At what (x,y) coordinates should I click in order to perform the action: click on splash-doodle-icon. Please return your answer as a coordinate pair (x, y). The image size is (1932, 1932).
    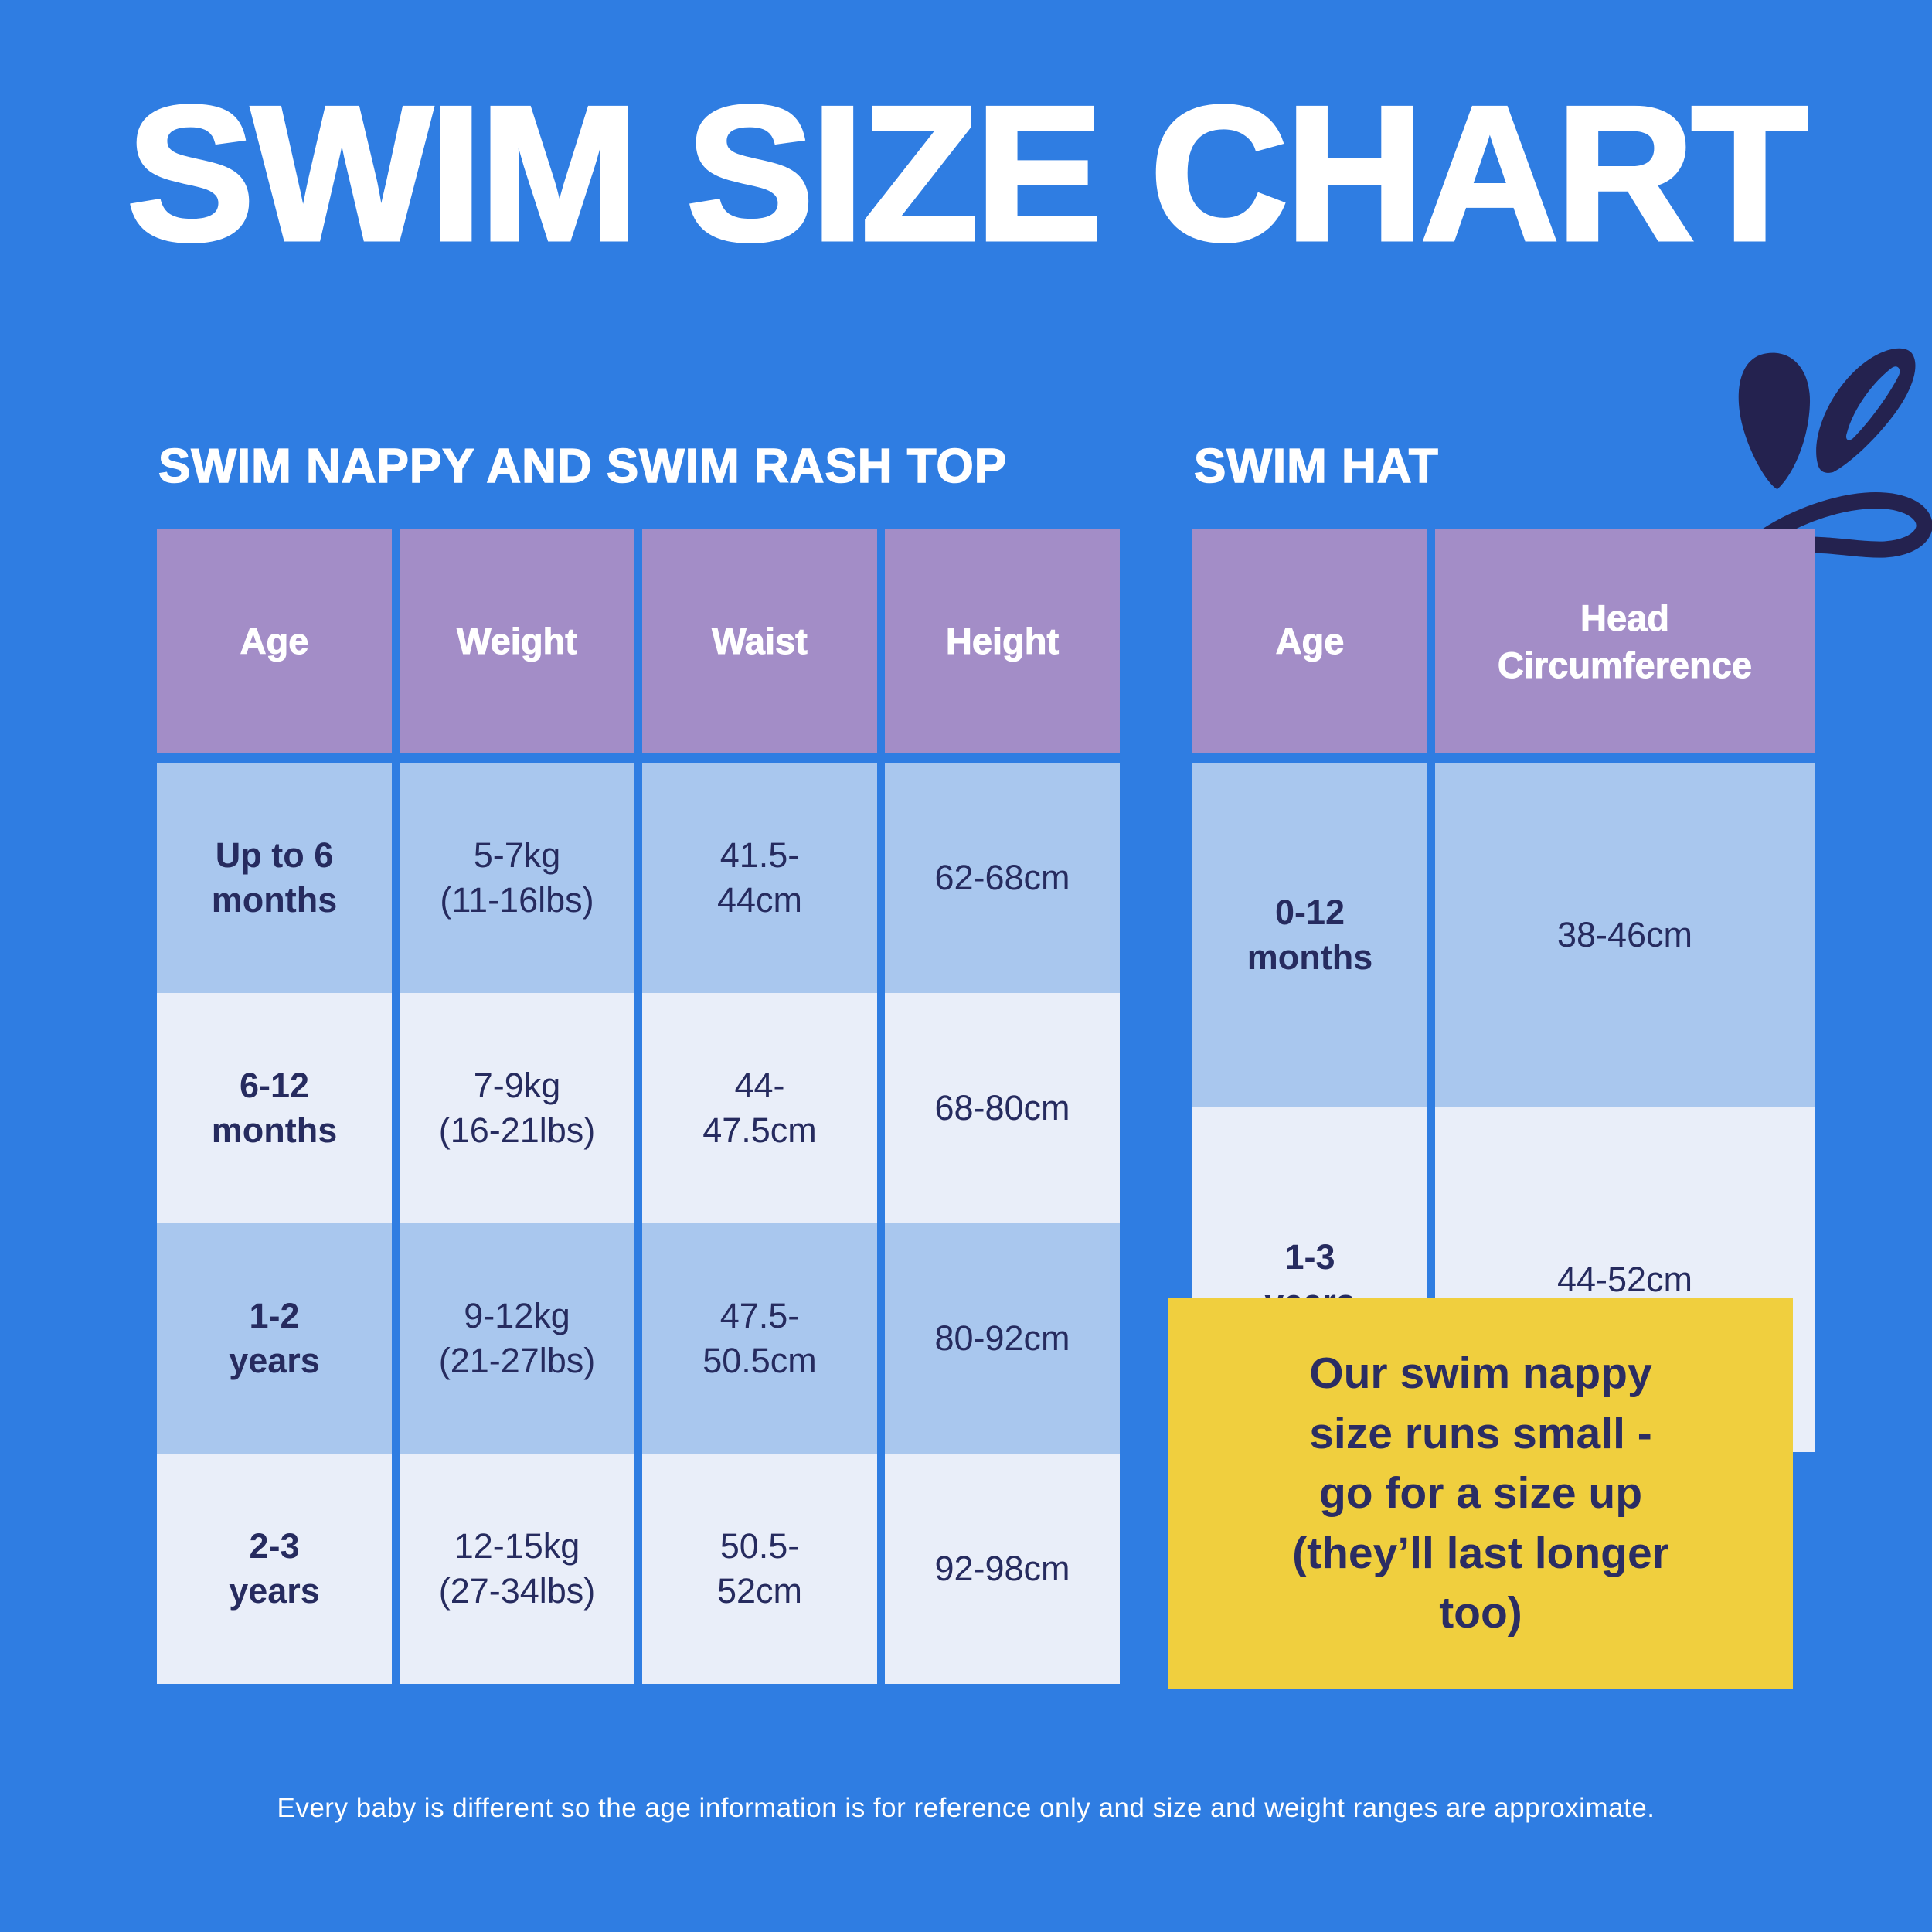
    Looking at the image, I should click on (1834, 456).